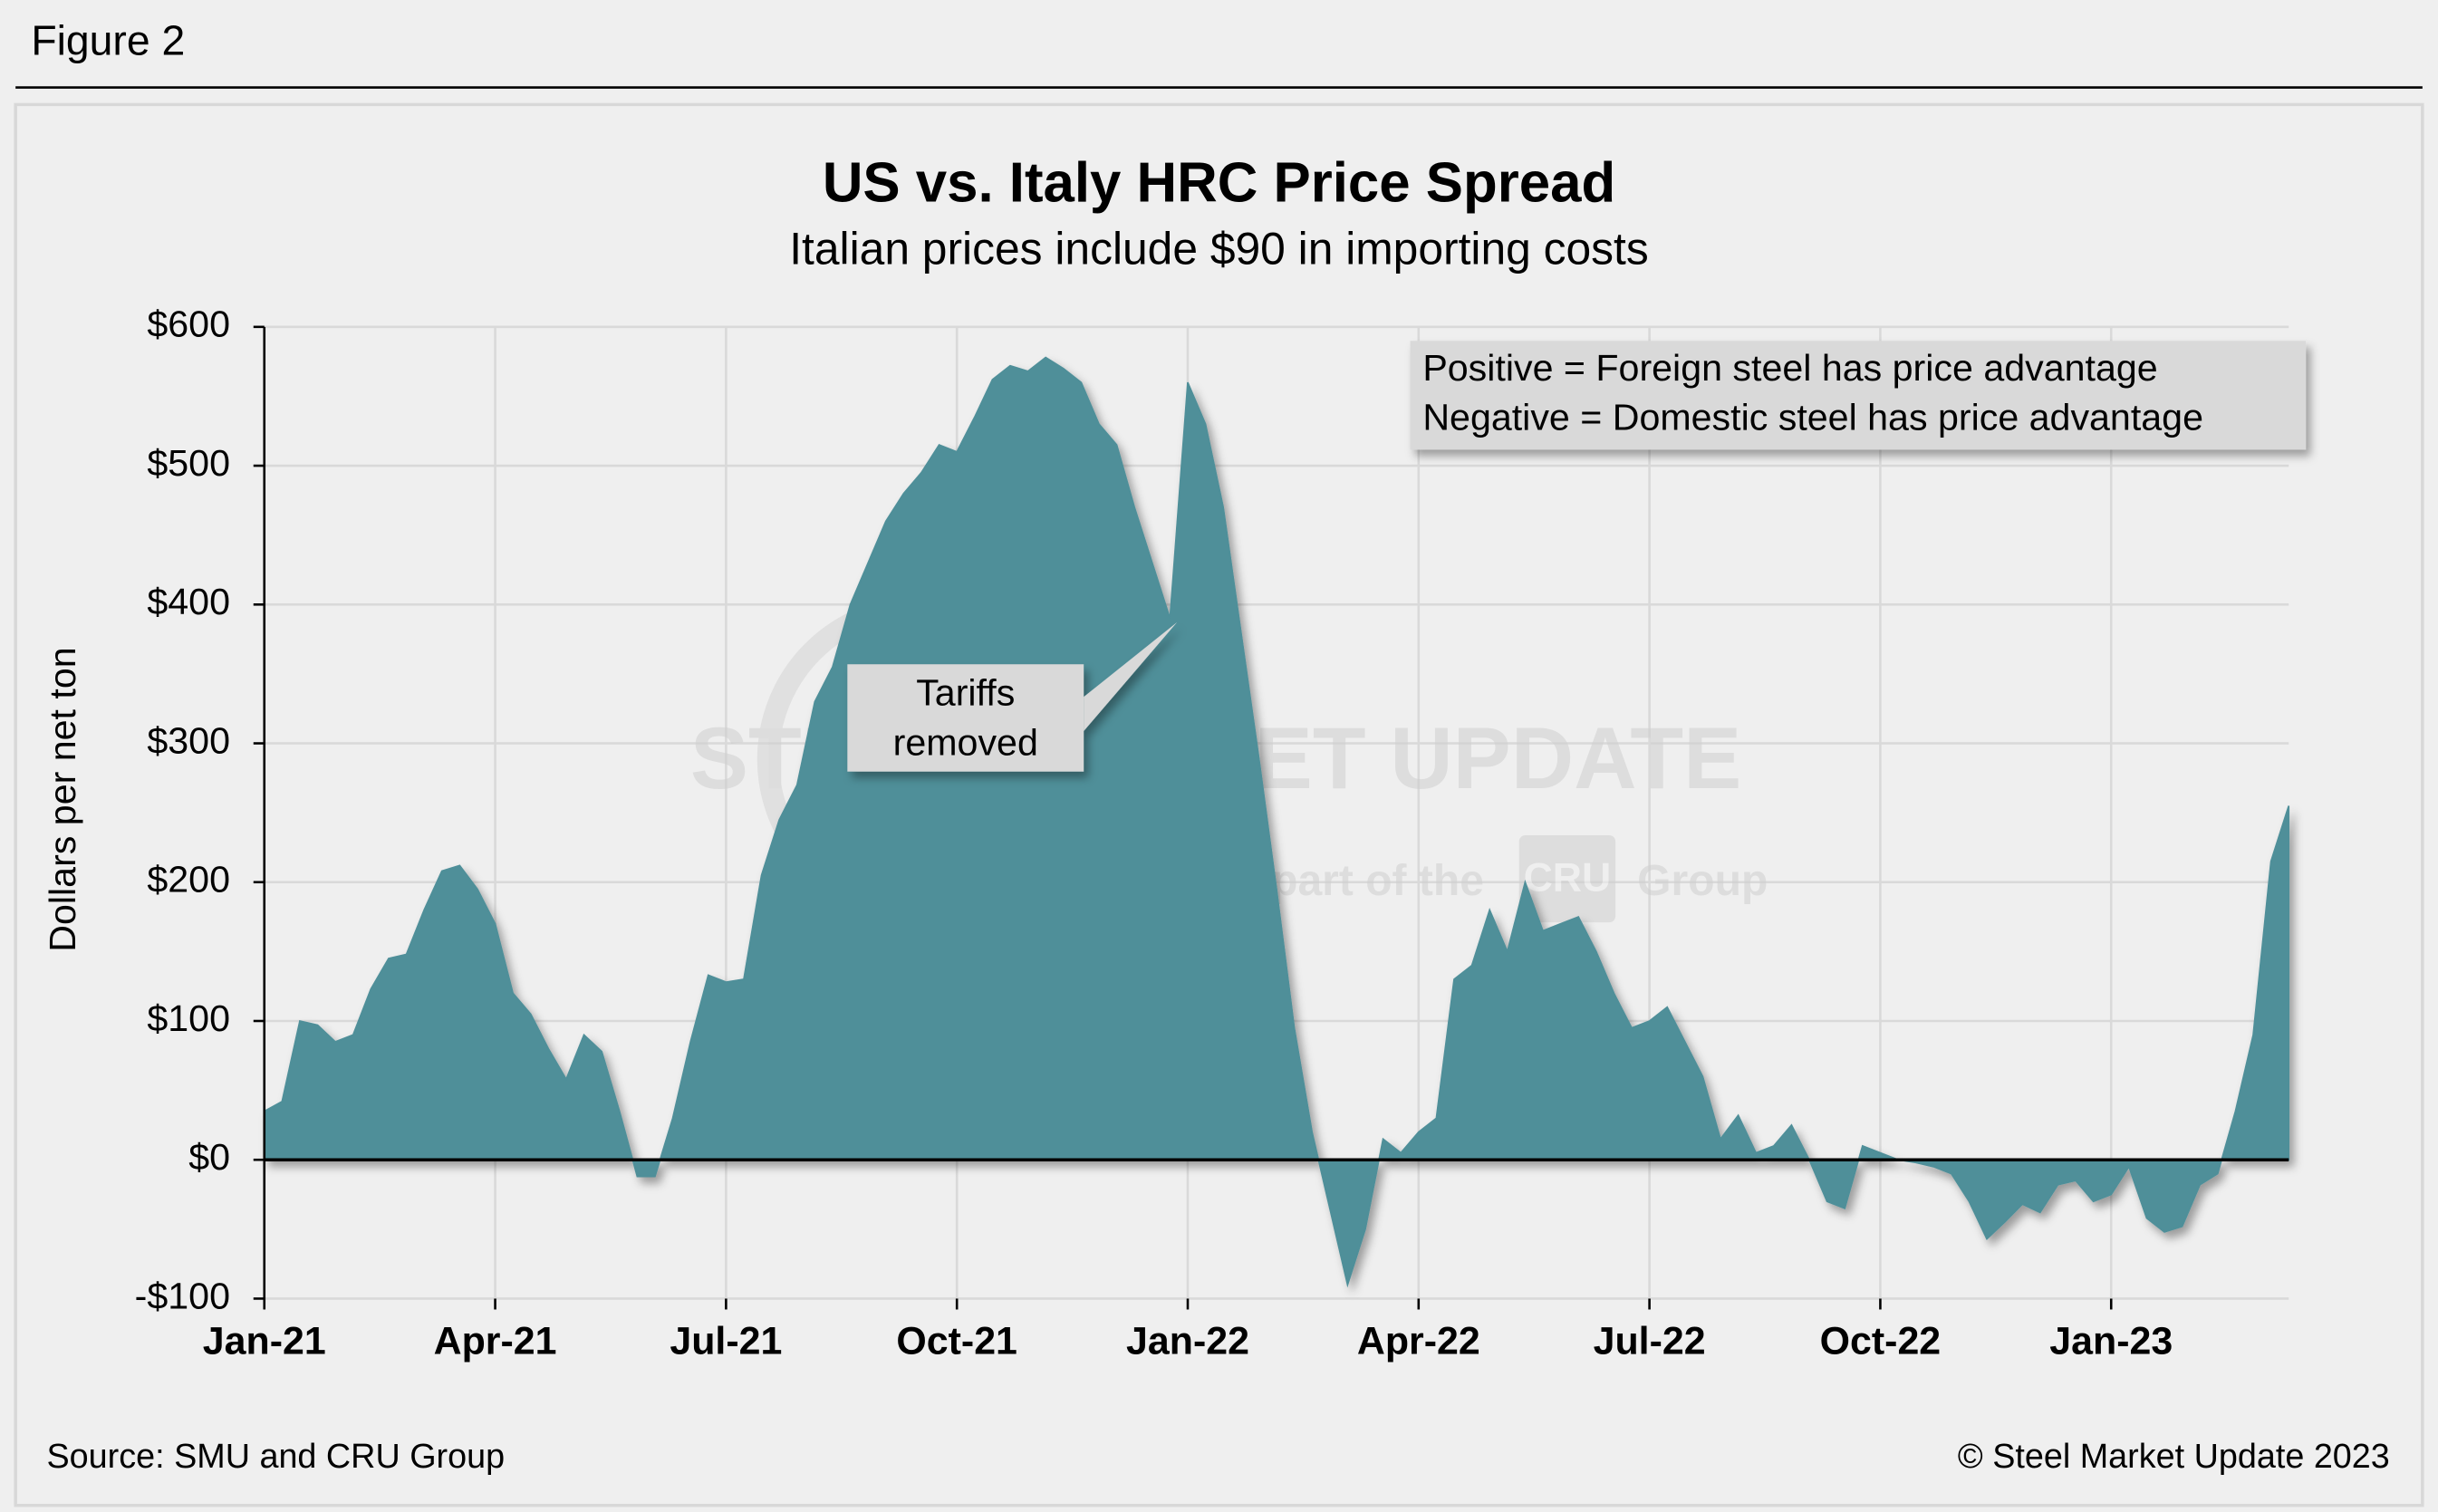 Image resolution: width=2438 pixels, height=1512 pixels. I want to click on y-tick-label: $500, so click(189, 463).